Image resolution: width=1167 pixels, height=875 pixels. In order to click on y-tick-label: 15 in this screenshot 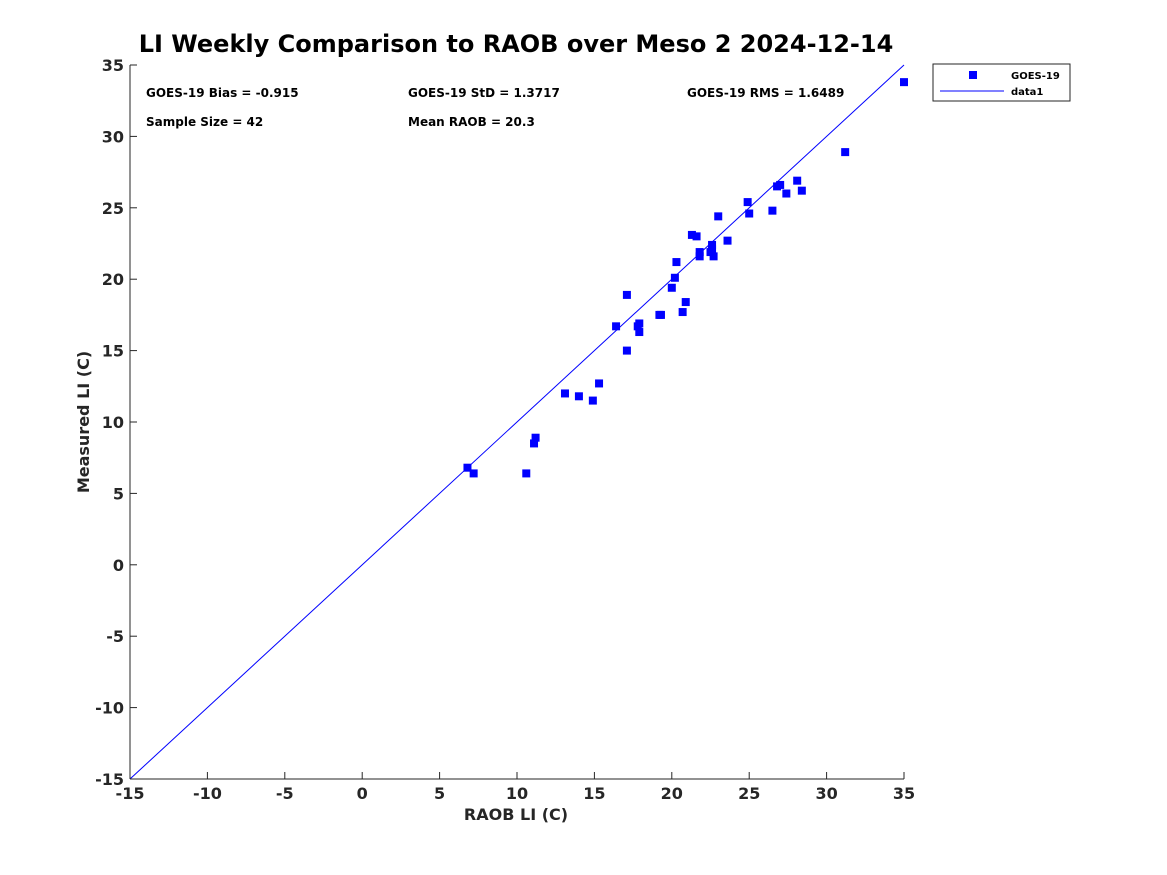, I will do `click(113, 351)`.